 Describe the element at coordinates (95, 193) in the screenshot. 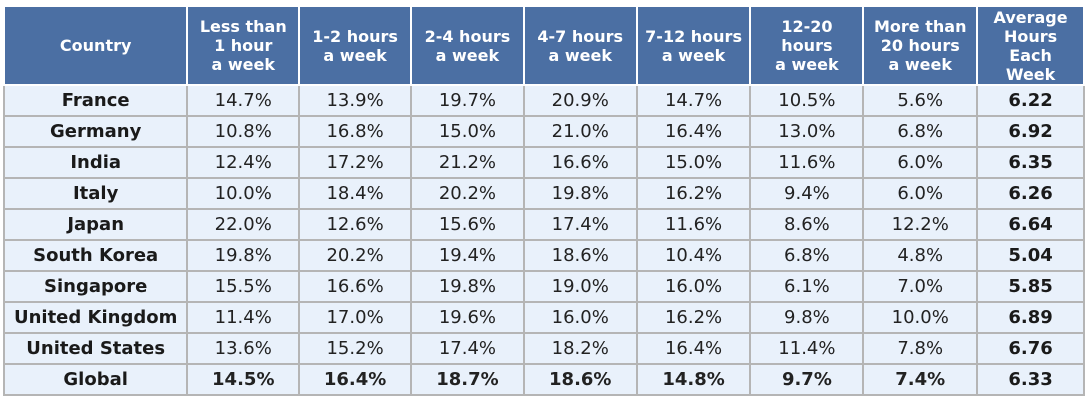

I see `cell-country: Italy` at that location.